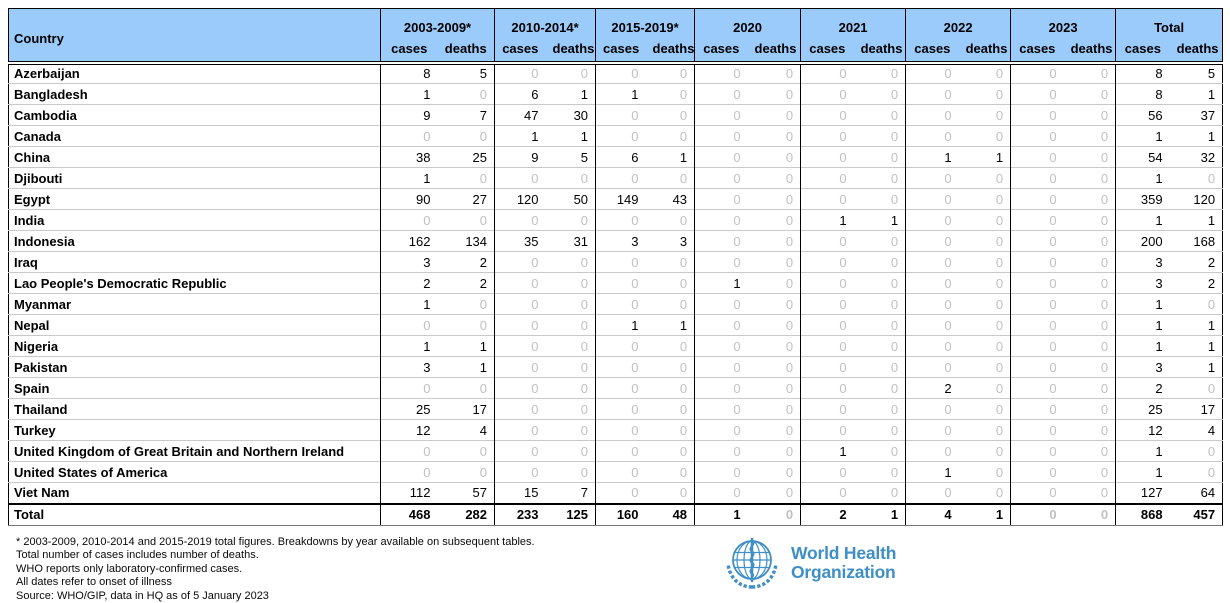 This screenshot has width=1230, height=603. Describe the element at coordinates (1037, 51) in the screenshot. I see `subcolumn-header: cases` at that location.